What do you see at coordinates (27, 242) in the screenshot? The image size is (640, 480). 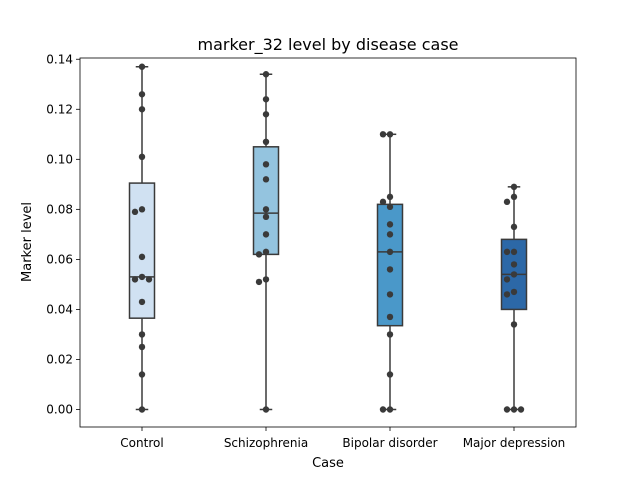 I see `y-axis-label: Marker level` at bounding box center [27, 242].